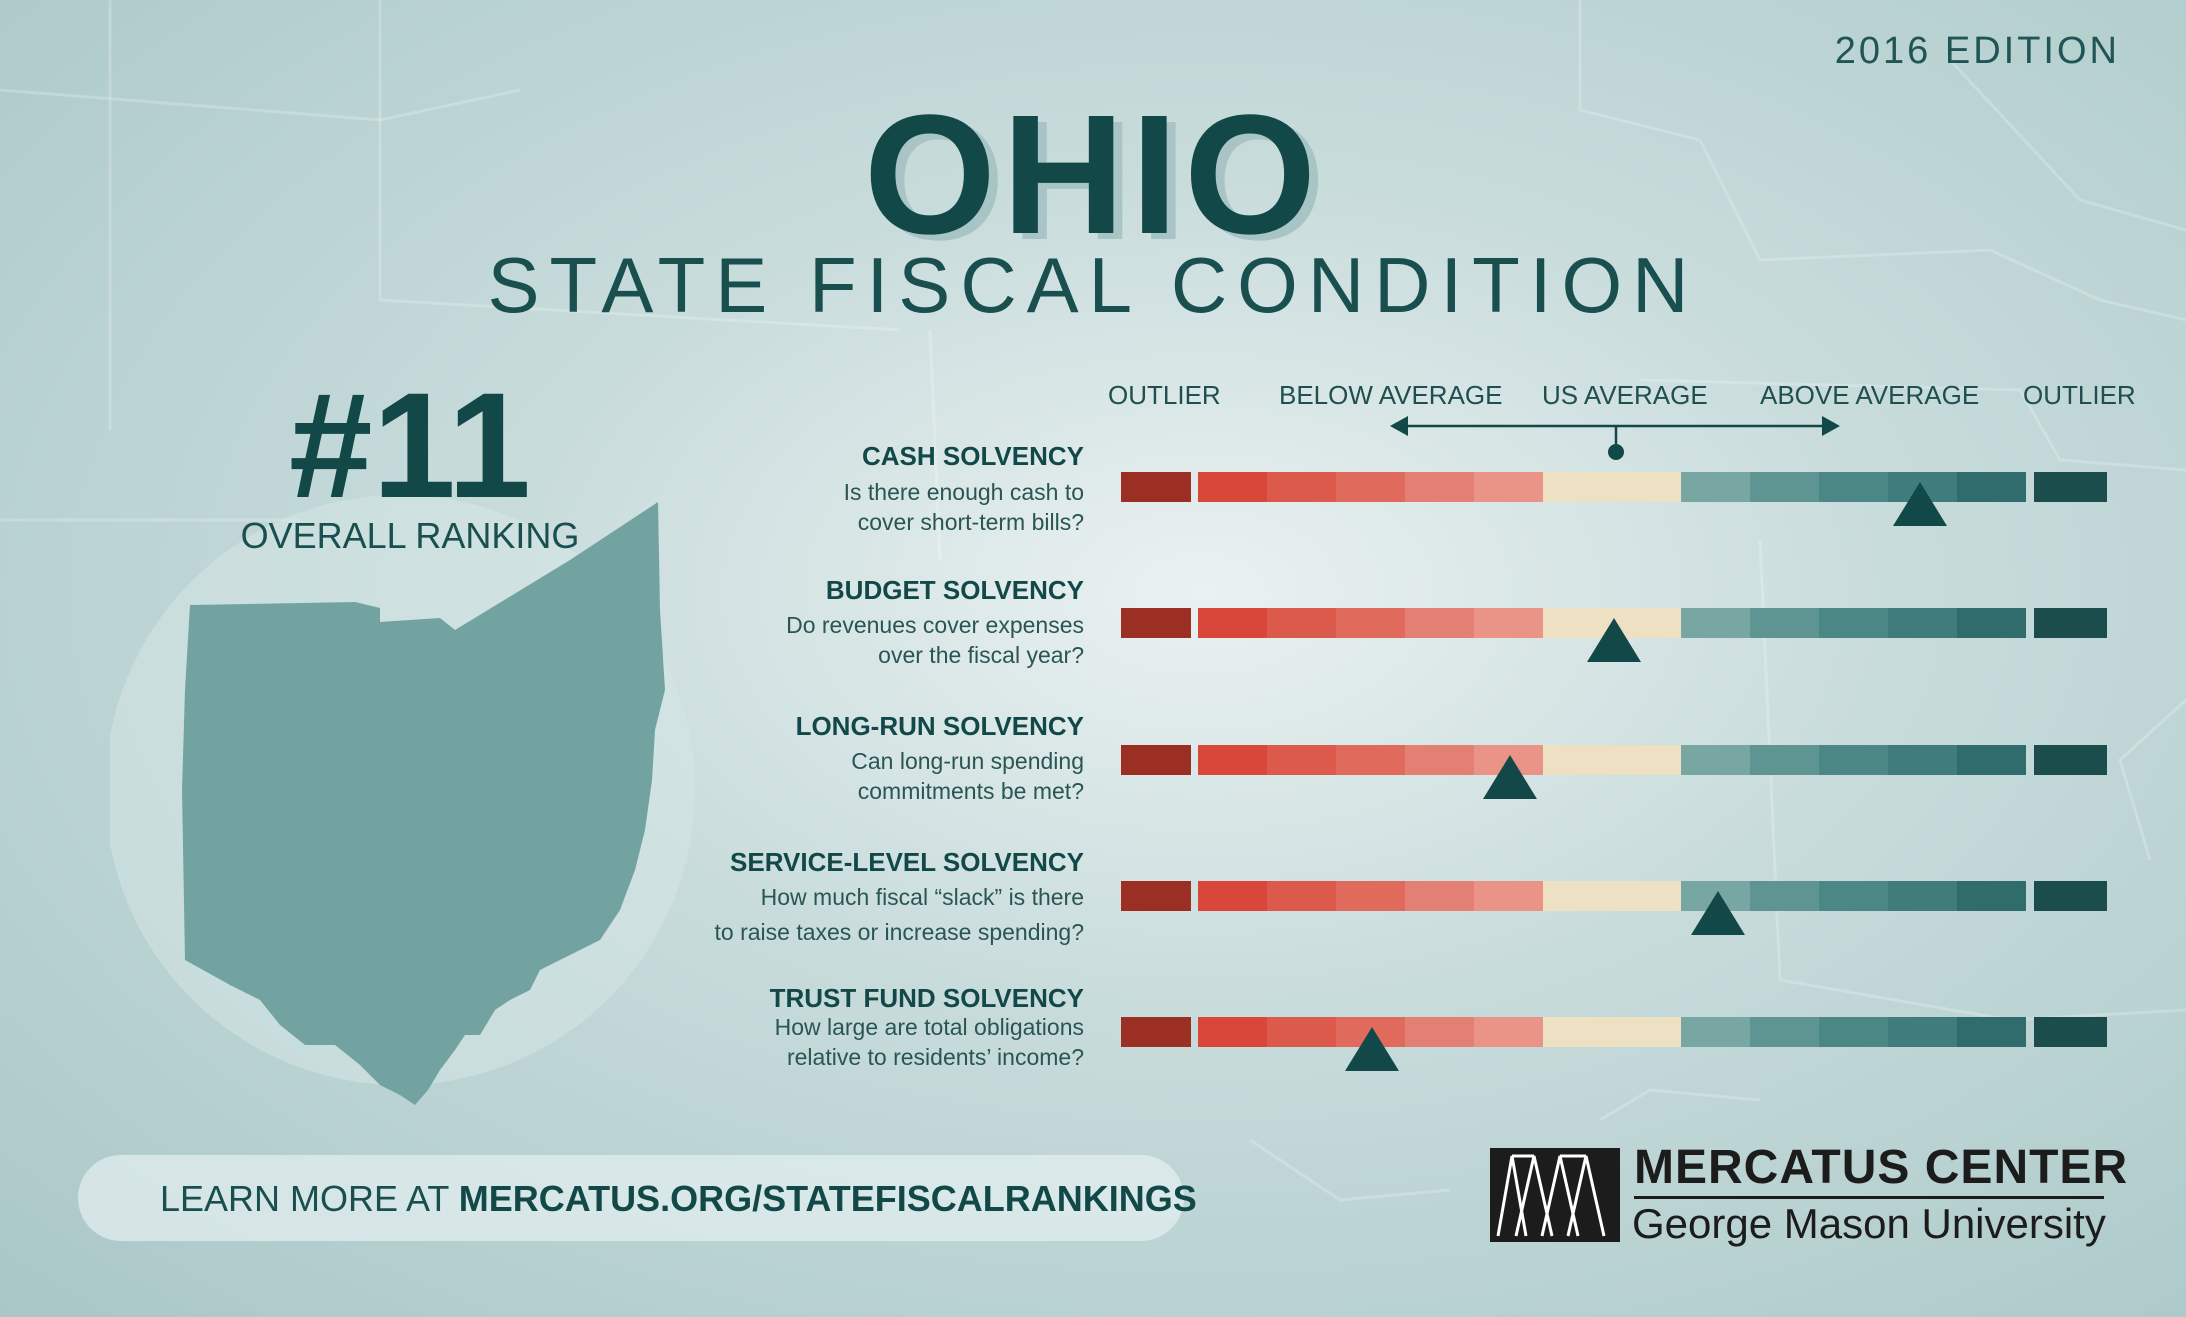 The width and height of the screenshot is (2186, 1317). Describe the element at coordinates (1391, 395) in the screenshot. I see `scale-label-below-average: BELOW AVERAGE` at that location.